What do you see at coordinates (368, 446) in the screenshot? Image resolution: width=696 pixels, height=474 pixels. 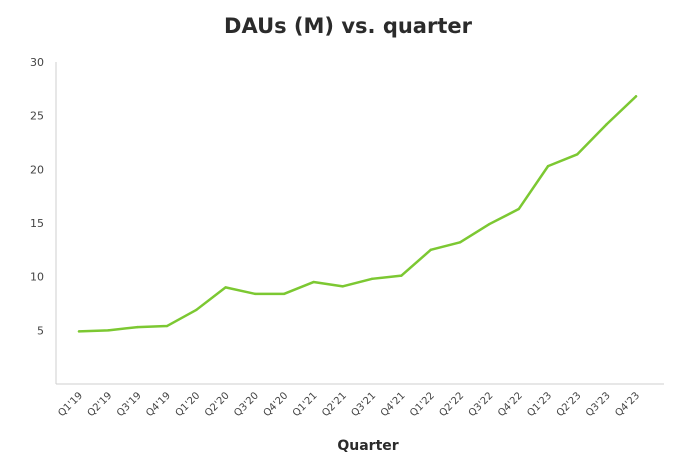 I see `x-axis-title: Quarter` at bounding box center [368, 446].